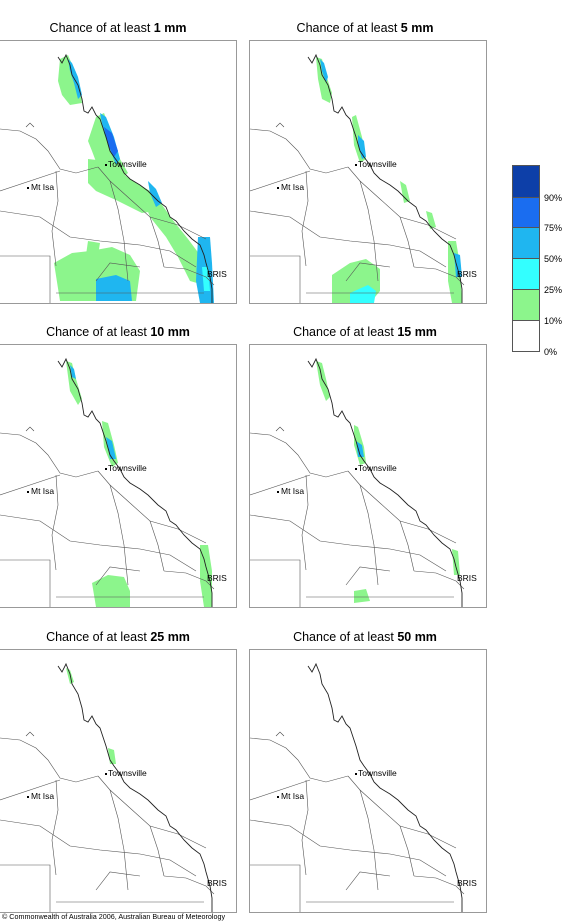  What do you see at coordinates (365, 332) in the screenshot?
I see `panel-title-15mm: Chance of at least 15 mm` at bounding box center [365, 332].